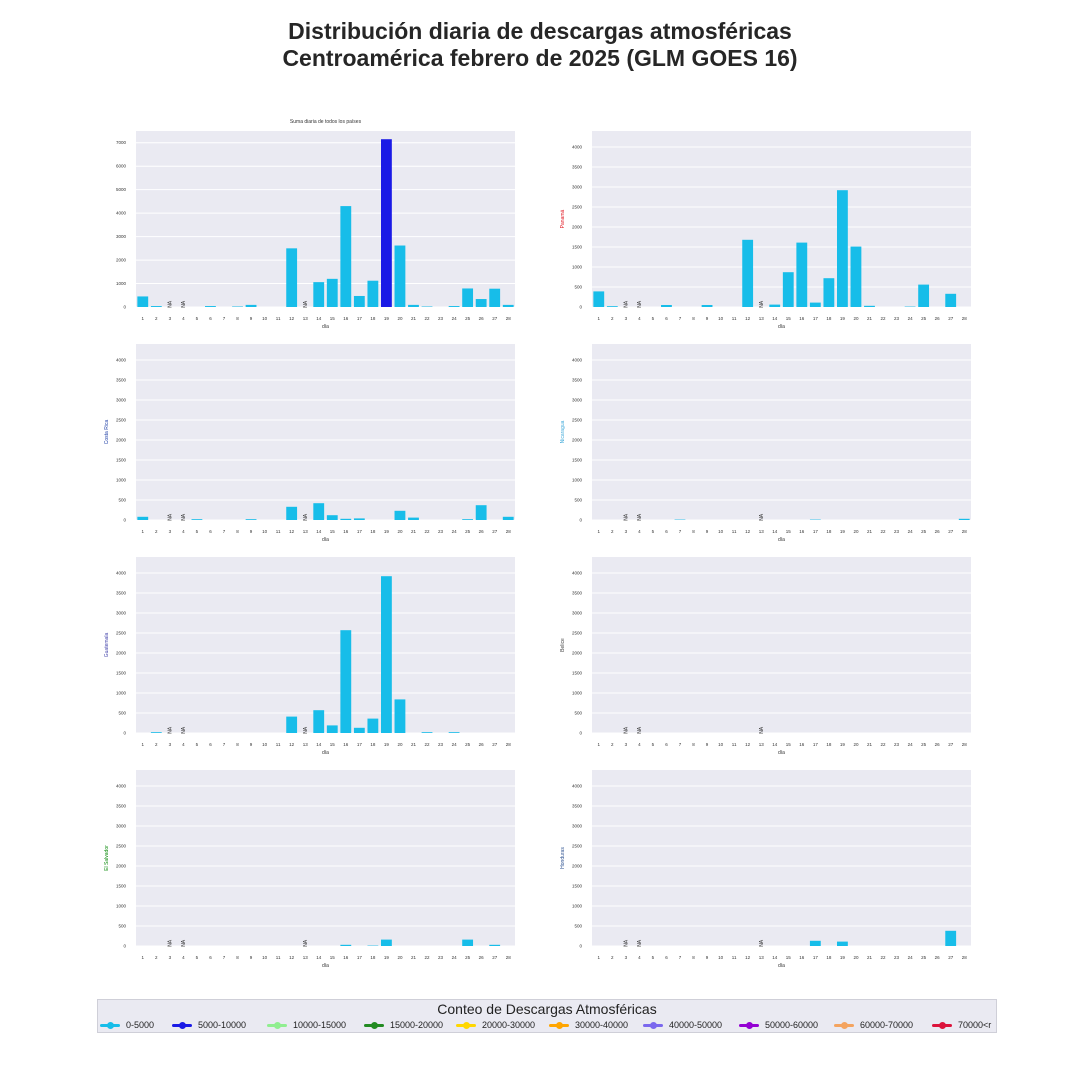 This screenshot has width=1080, height=1080. I want to click on chart-title: Suma diaria de todos los países, so click(326, 122).